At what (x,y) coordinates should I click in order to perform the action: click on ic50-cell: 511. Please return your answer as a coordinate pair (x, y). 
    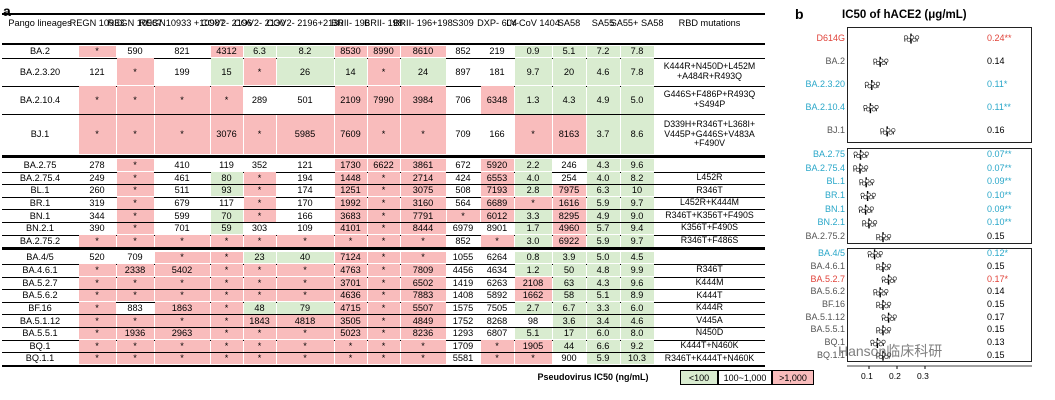
    Looking at the image, I should click on (182, 190).